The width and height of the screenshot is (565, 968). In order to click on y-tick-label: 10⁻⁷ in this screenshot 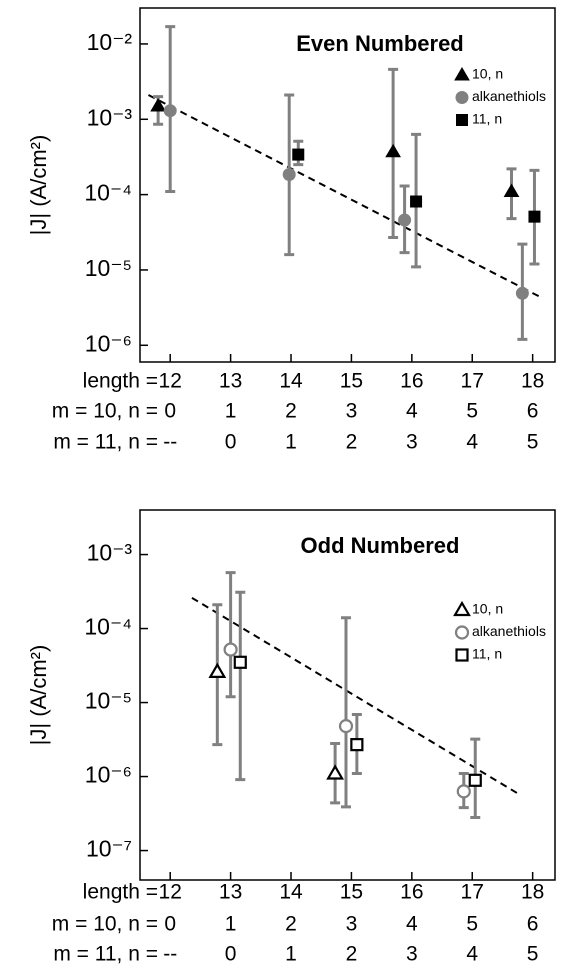, I will do `click(109, 849)`.